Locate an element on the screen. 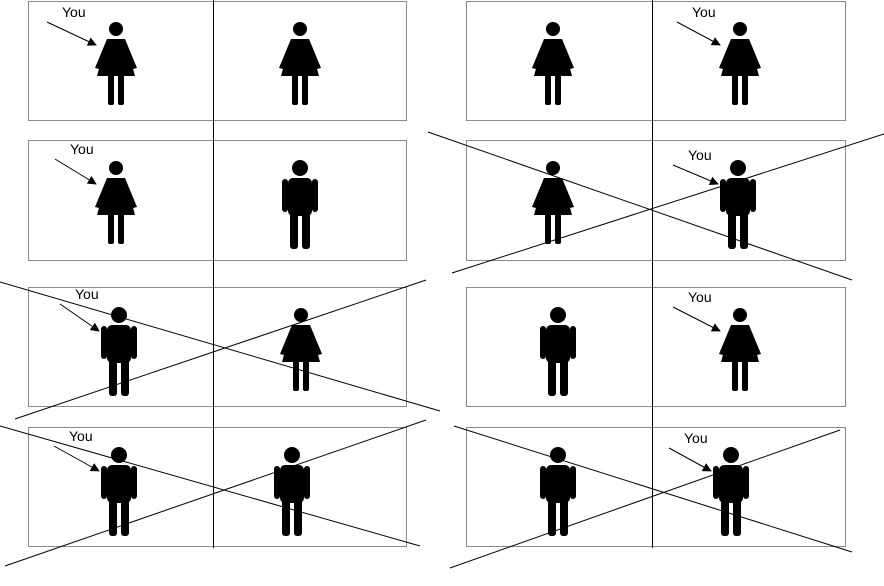 This screenshot has width=884, height=586. pairing-row-right-2: You is located at coordinates (655, 206).